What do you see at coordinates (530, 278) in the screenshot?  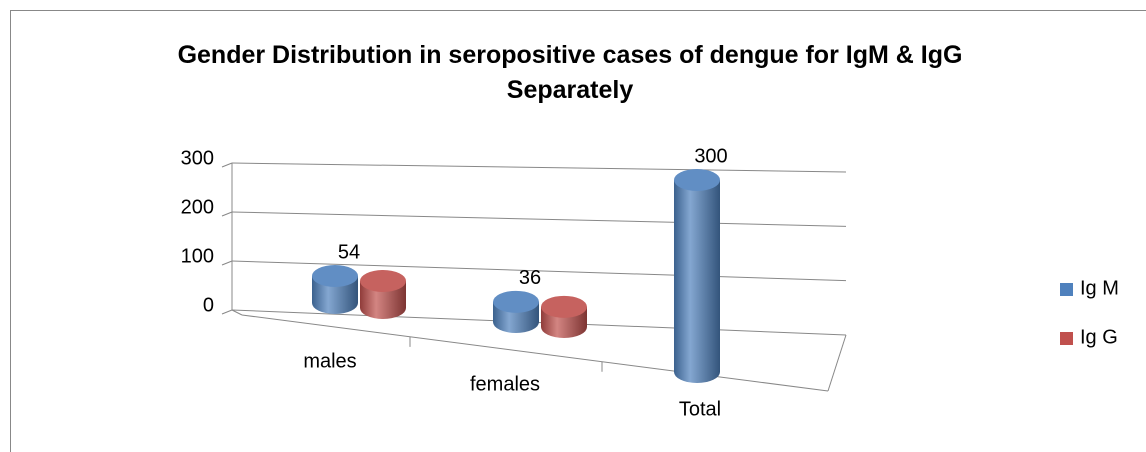 I see `data-label: 36` at bounding box center [530, 278].